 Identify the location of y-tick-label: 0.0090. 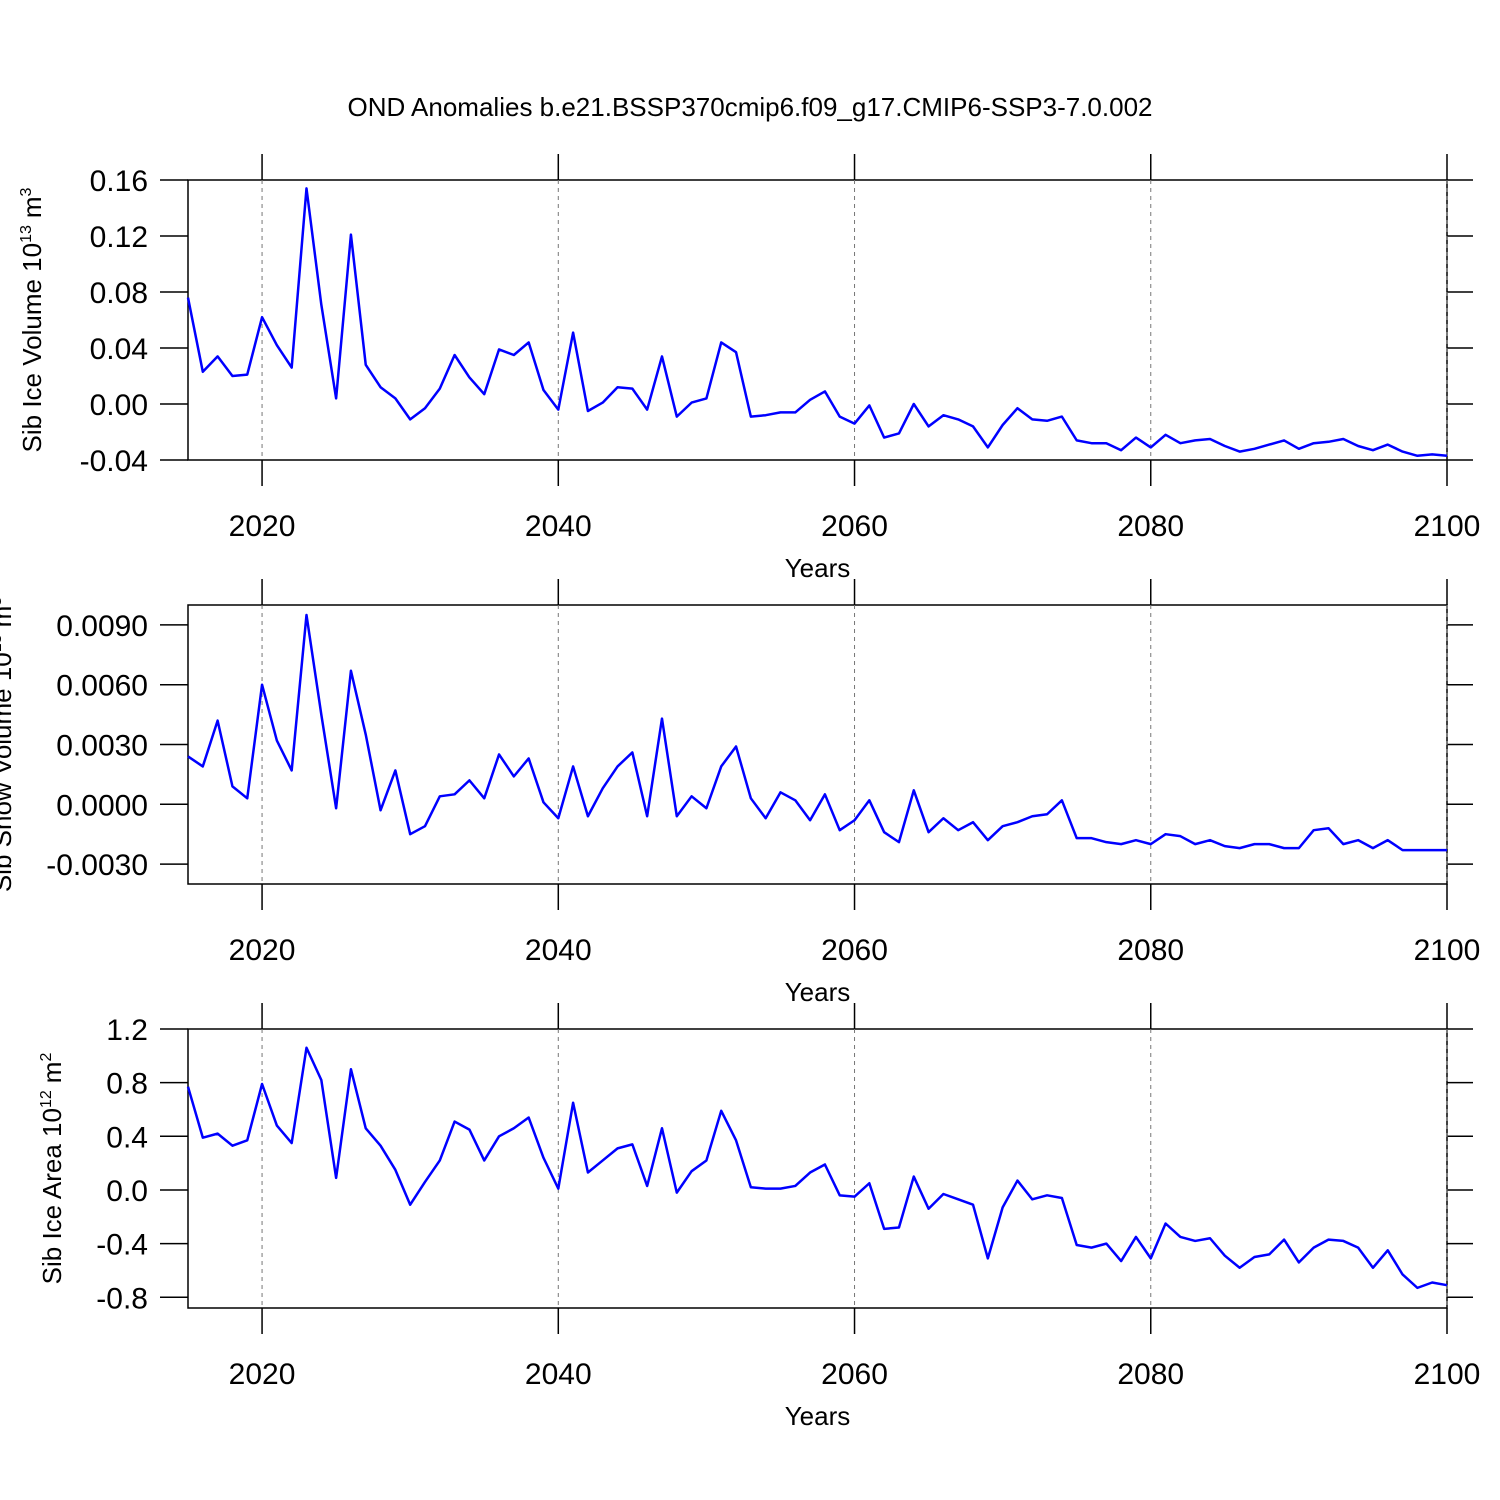
(102, 626).